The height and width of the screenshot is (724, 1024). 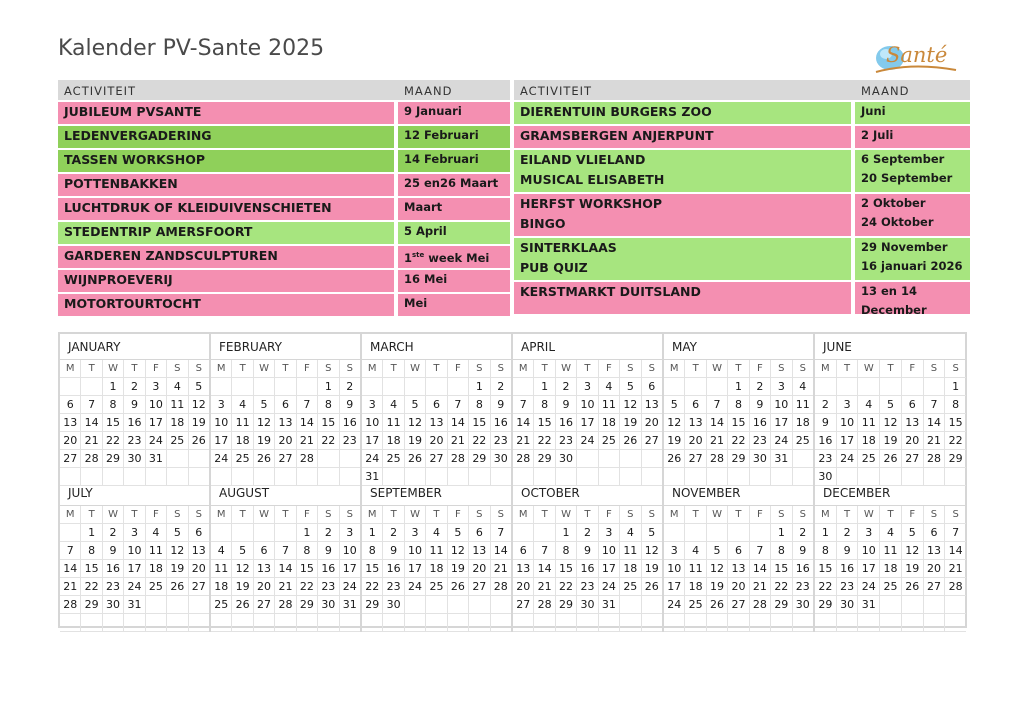 What do you see at coordinates (738, 605) in the screenshot?
I see `week-row: 24 25 26 27 28 29 30` at bounding box center [738, 605].